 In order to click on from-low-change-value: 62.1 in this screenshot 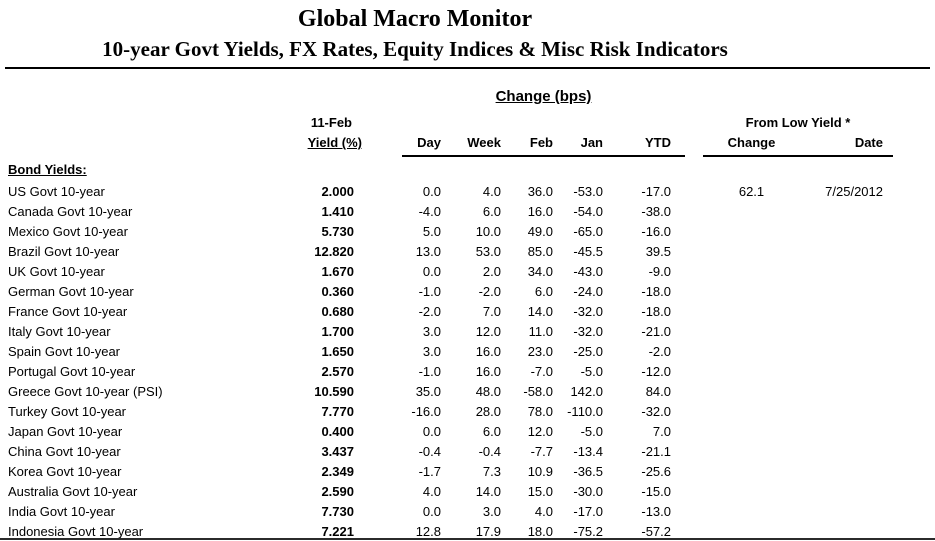, I will do `click(751, 191)`.